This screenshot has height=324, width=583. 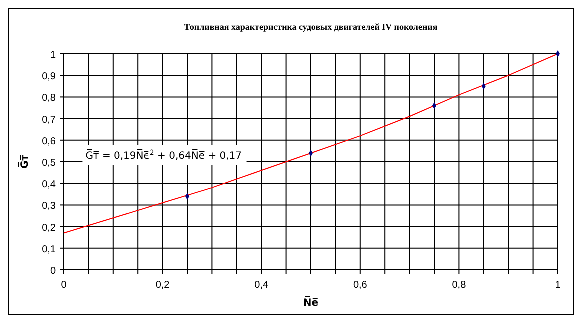 What do you see at coordinates (49, 77) in the screenshot?
I see `y-tick-label: 0,9` at bounding box center [49, 77].